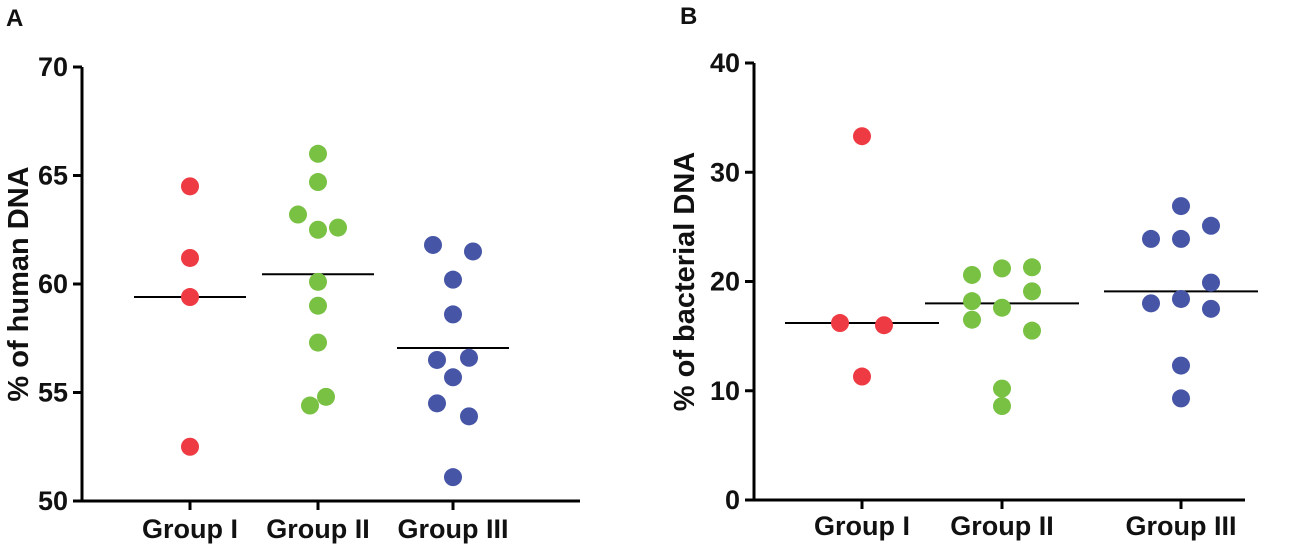 The height and width of the screenshot is (547, 1295). I want to click on y-tick-label: 0, so click(732, 500).